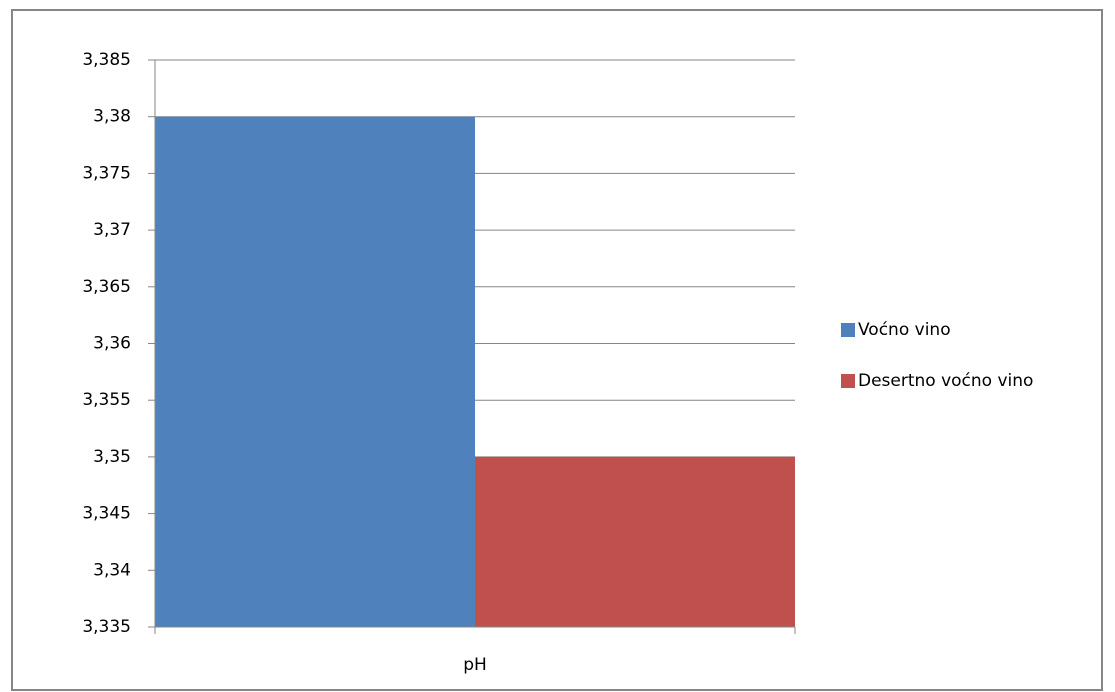 The image size is (1115, 692). What do you see at coordinates (475, 665) in the screenshot?
I see `x-tick-label: pH` at bounding box center [475, 665].